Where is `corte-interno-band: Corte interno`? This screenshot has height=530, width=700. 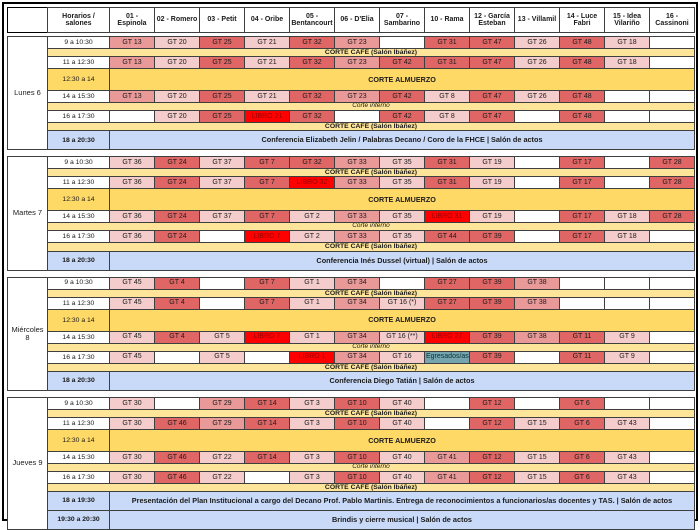 corte-interno-band: Corte interno is located at coordinates (371, 347).